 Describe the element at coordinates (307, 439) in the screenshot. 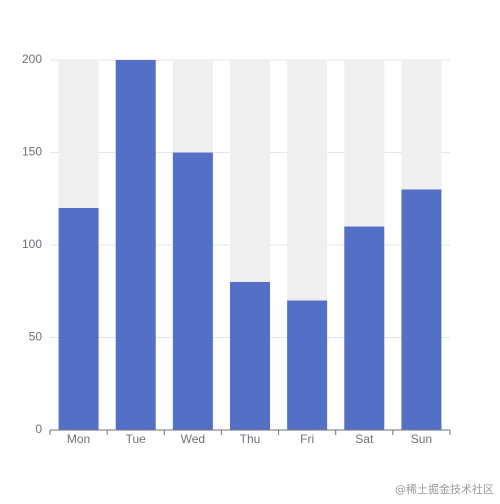

I see `x-tick-label: Fri` at that location.